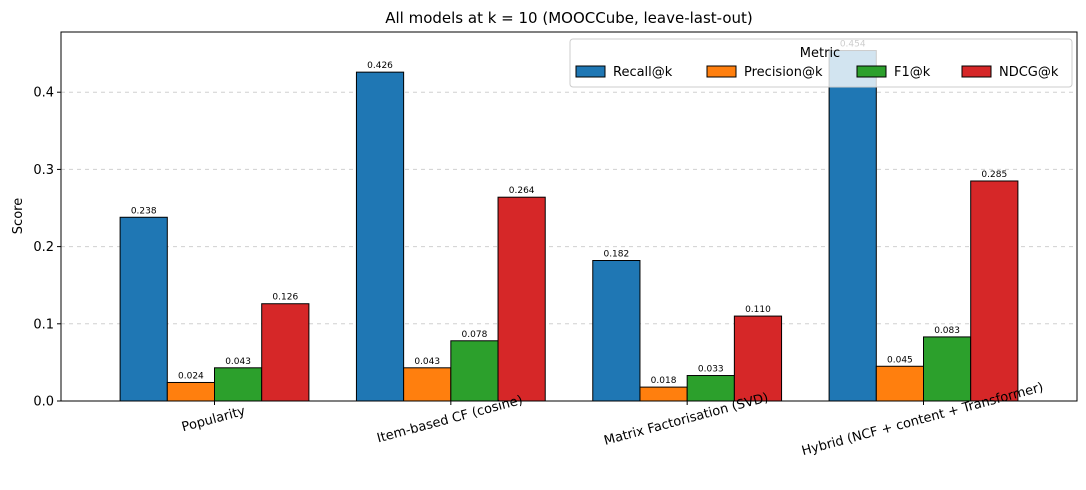 This screenshot has height=490, width=1086. I want to click on bar-Precision@k-1, so click(427, 384).